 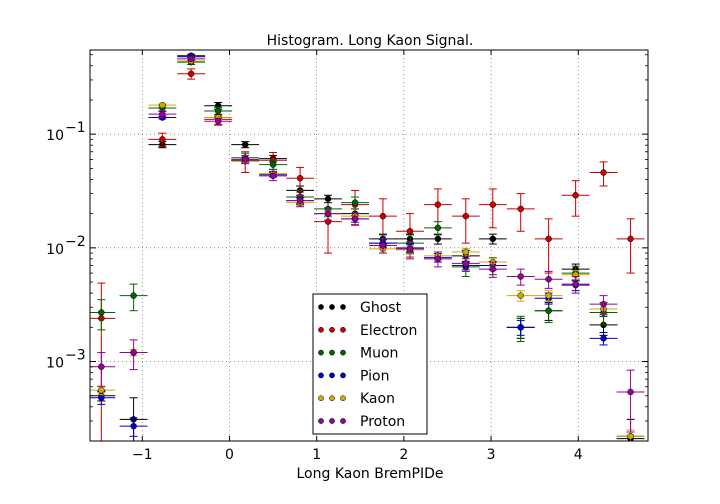 What do you see at coordinates (382, 422) in the screenshot?
I see `legend-label: Proton` at bounding box center [382, 422].